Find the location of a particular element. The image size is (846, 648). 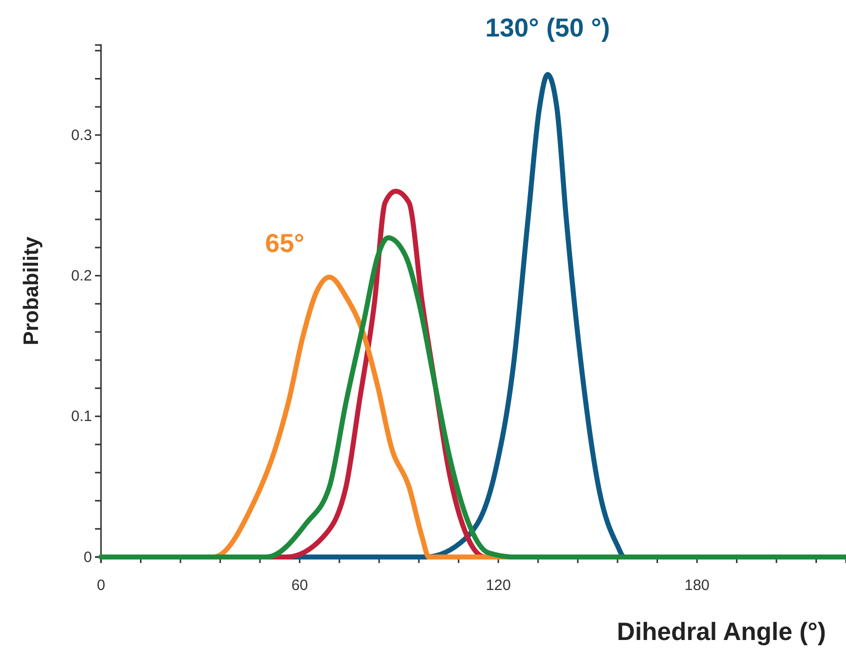

y-tick-label: 0 is located at coordinates (88, 557).